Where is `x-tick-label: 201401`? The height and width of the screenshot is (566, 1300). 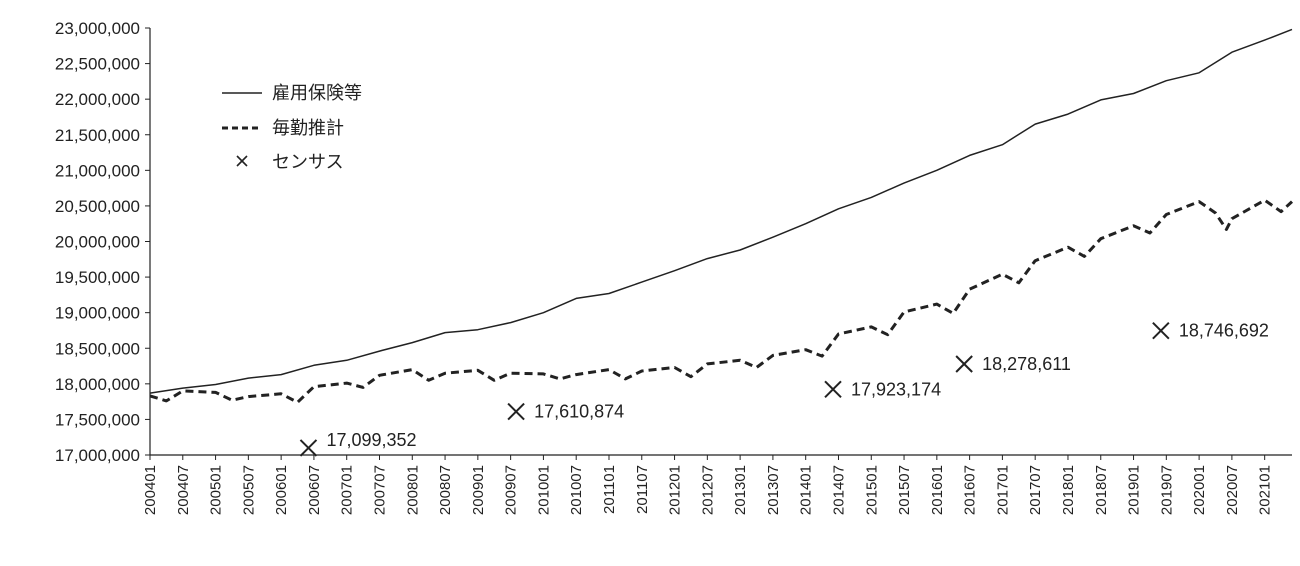
x-tick-label: 201401 is located at coordinates (806, 490).